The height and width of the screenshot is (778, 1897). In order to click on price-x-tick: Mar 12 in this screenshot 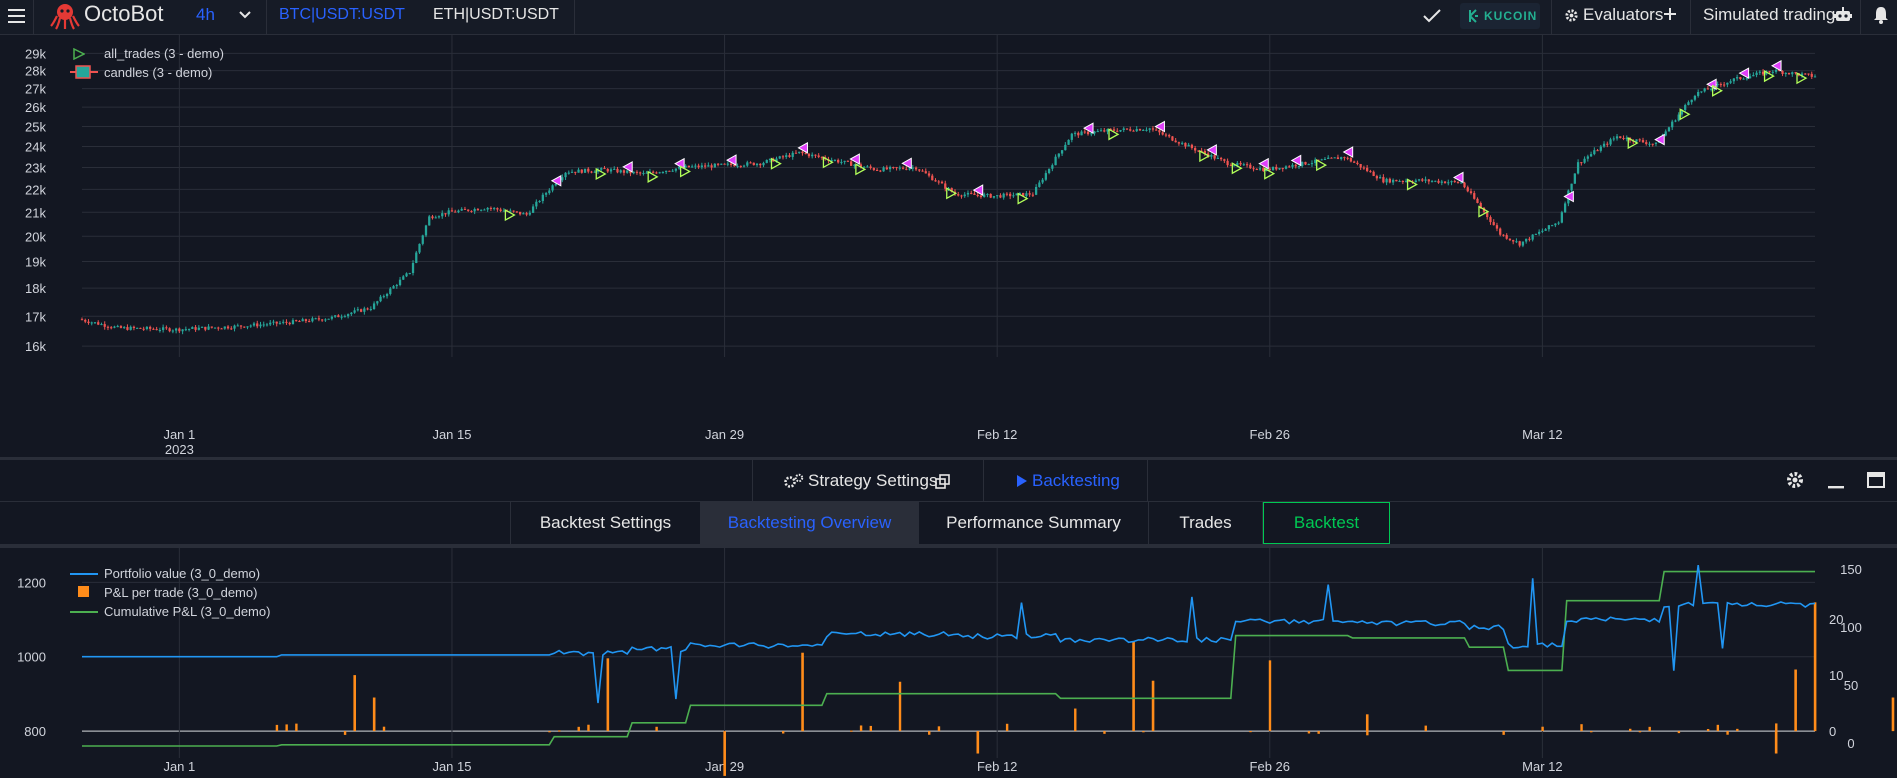, I will do `click(1542, 434)`.